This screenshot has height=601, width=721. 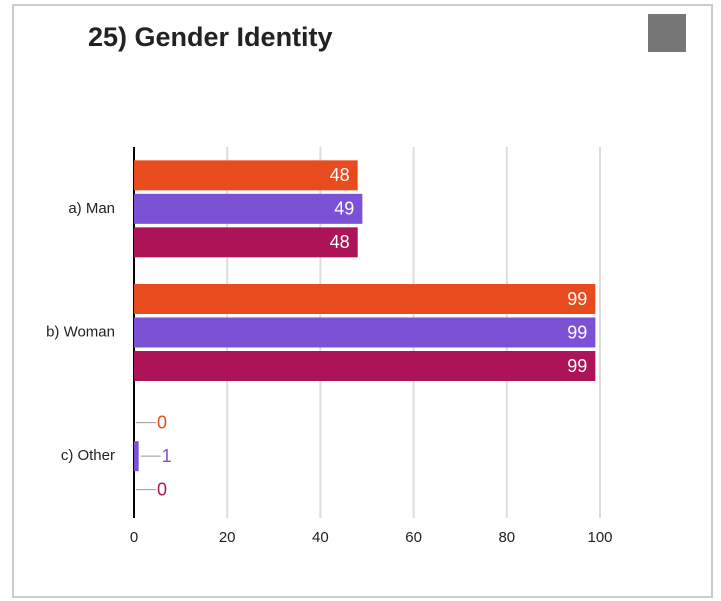 What do you see at coordinates (344, 209) in the screenshot?
I see `value-label: 49` at bounding box center [344, 209].